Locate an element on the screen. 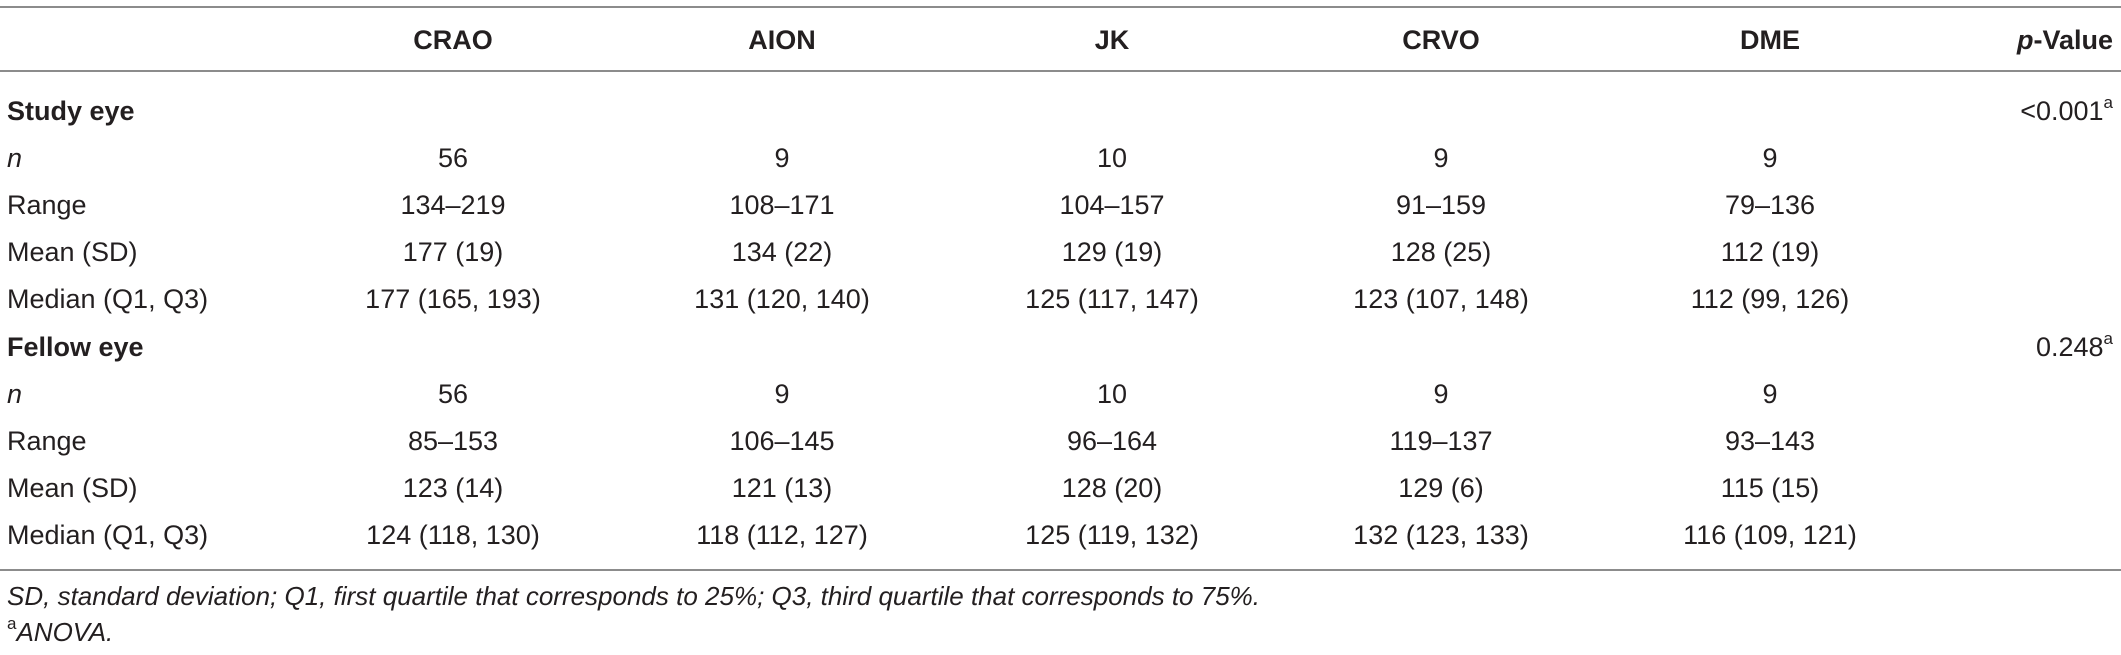 This screenshot has height=655, width=2121. cell-dme: 115 (15) is located at coordinates (1770, 488).